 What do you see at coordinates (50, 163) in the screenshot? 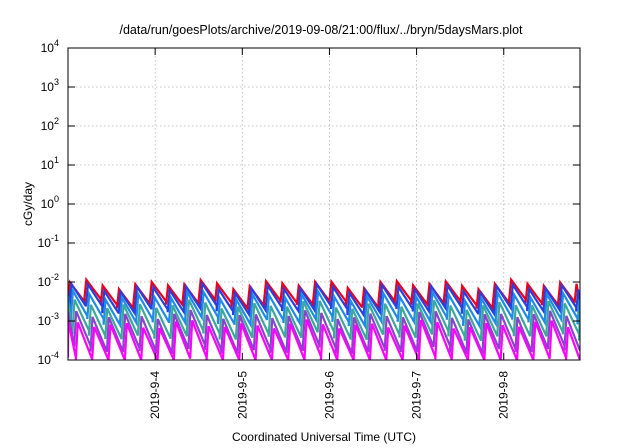
I see `y-tick-label: 10¹` at bounding box center [50, 163].